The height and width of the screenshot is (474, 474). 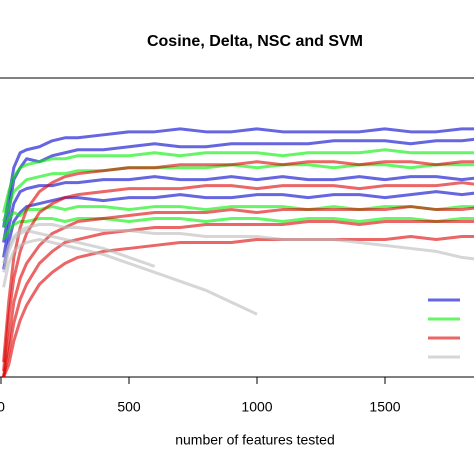 I want to click on x-tick-label: 500, so click(x=129, y=407).